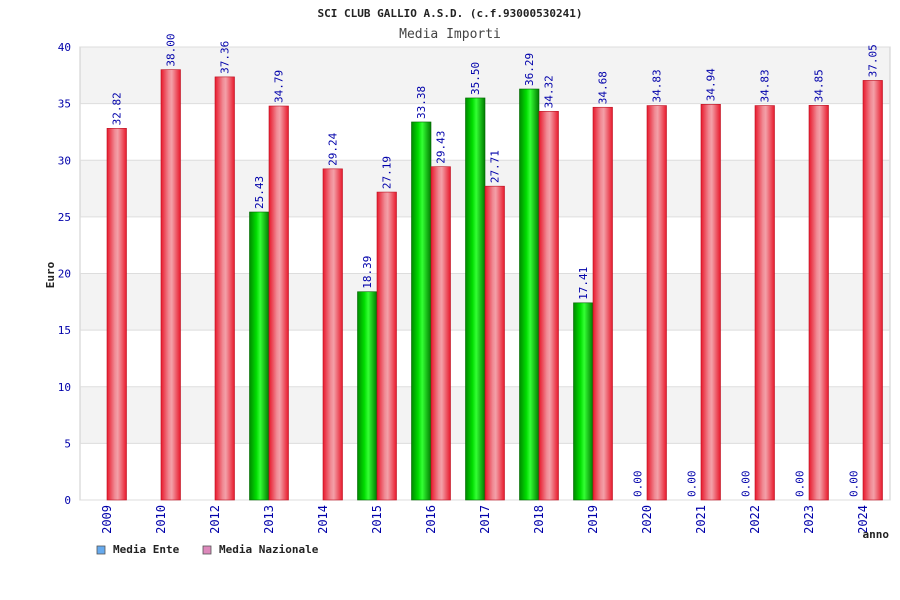  I want to click on data-label-media-ente-2020: 0.00, so click(637, 484).